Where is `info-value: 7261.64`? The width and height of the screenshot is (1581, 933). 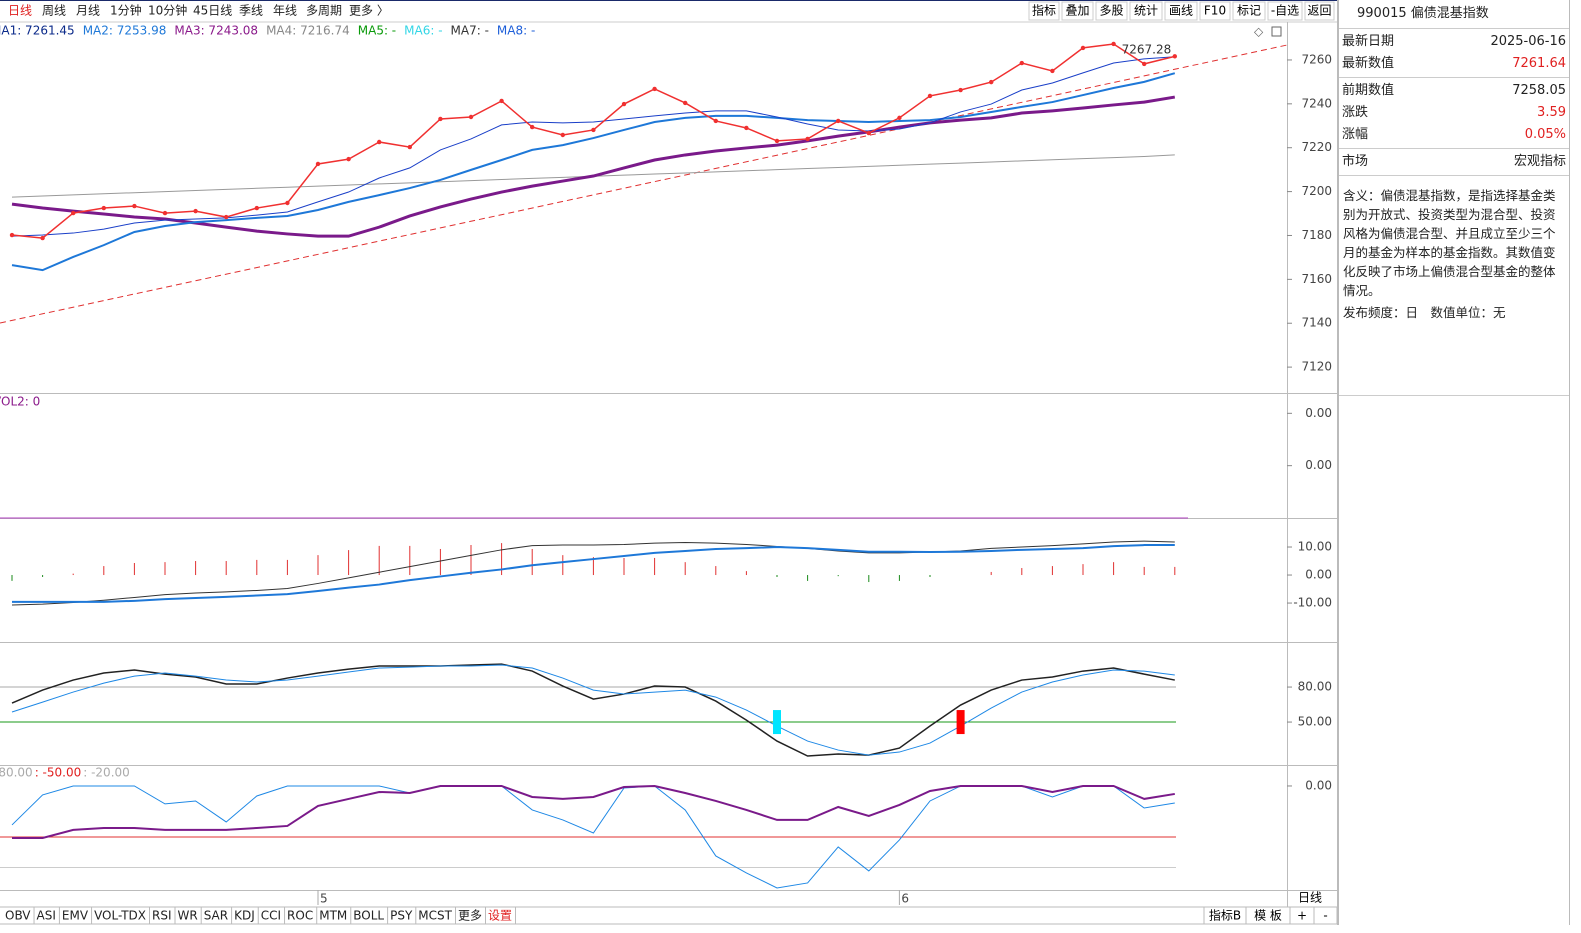
info-value: 7261.64 is located at coordinates (1539, 63).